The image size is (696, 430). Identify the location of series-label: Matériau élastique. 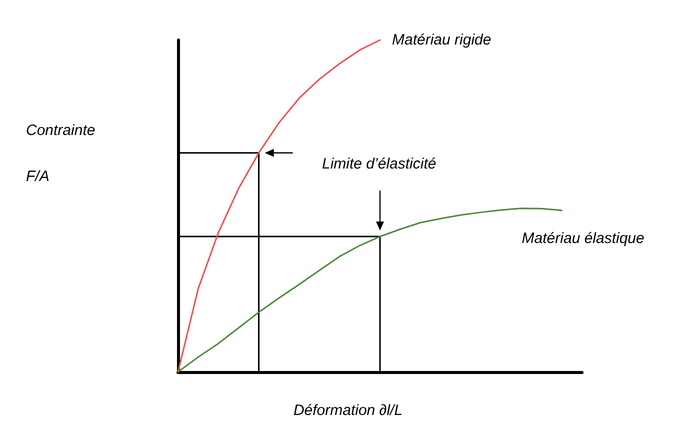
(583, 238).